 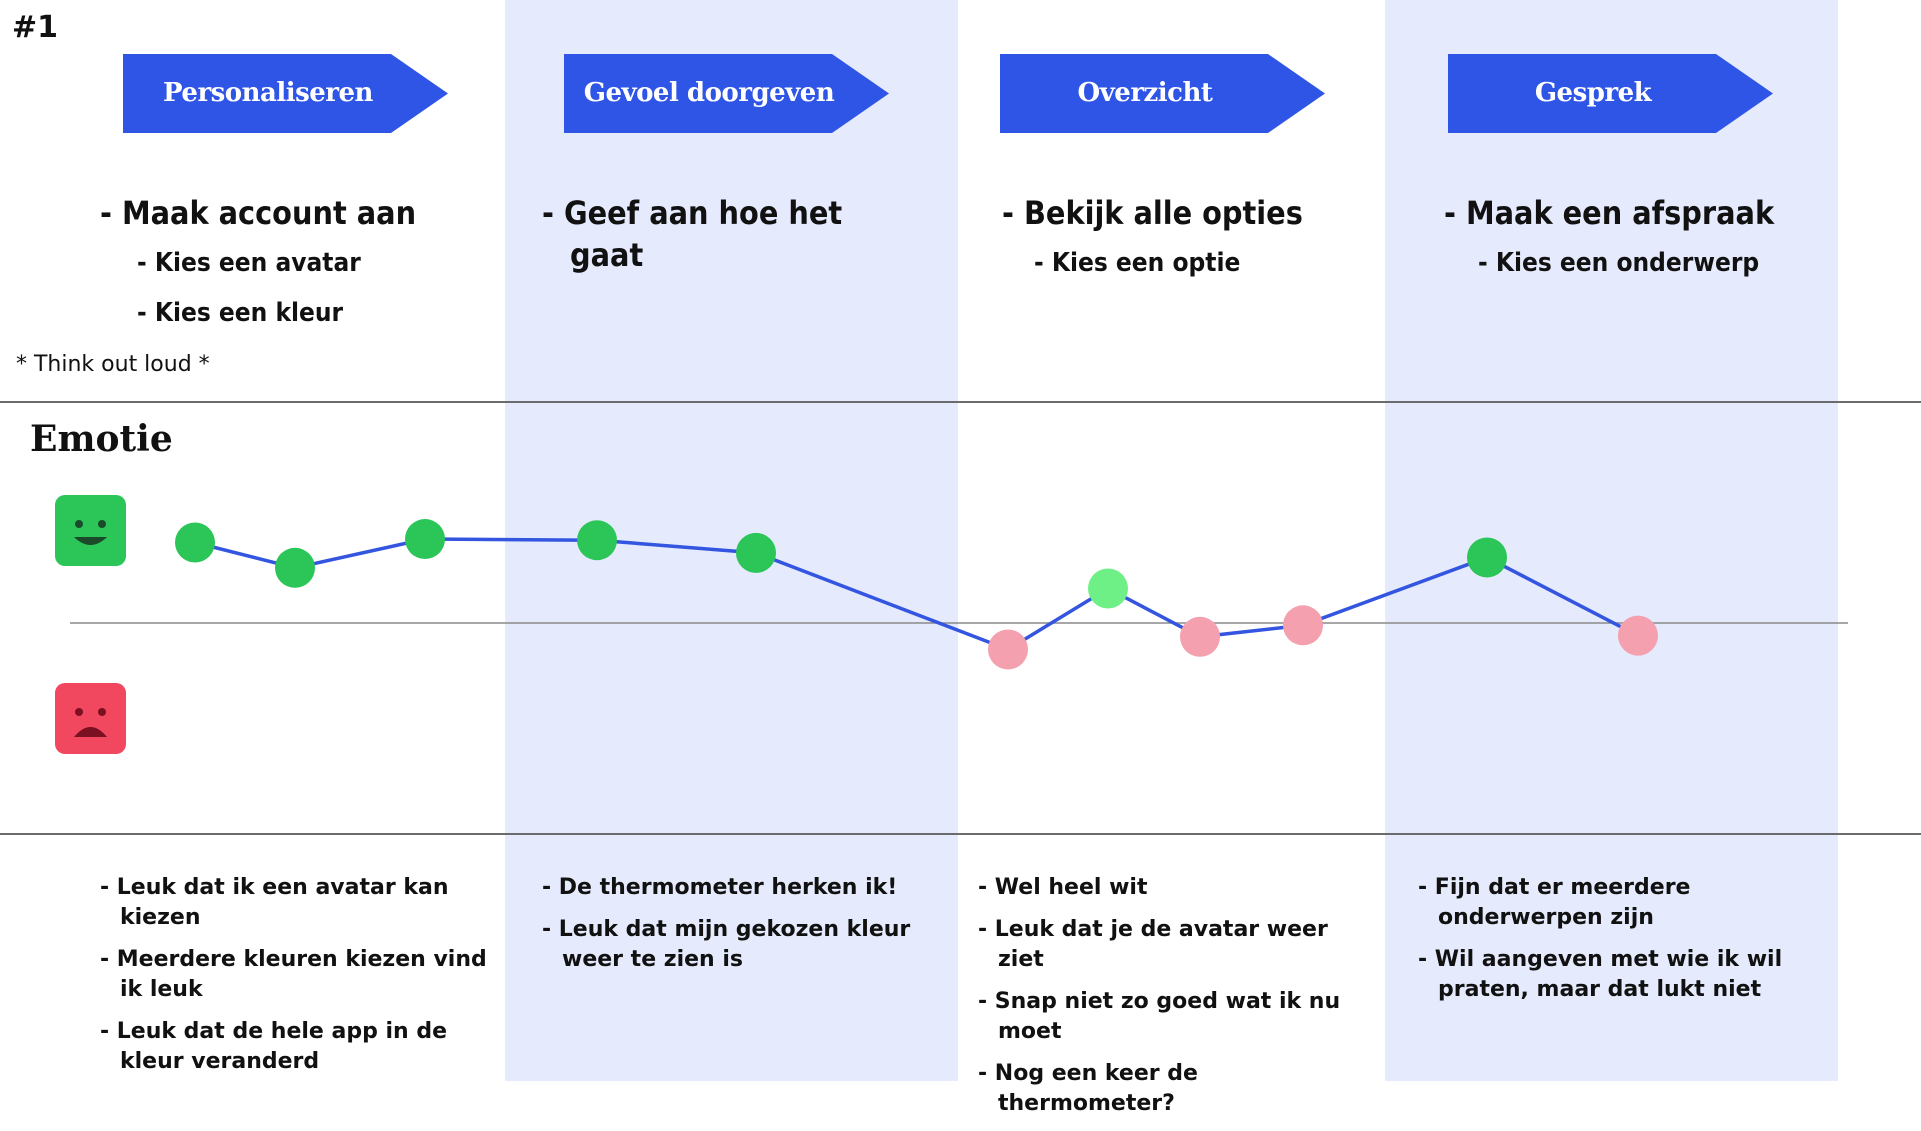 What do you see at coordinates (35, 27) in the screenshot?
I see `page-number: #1` at bounding box center [35, 27].